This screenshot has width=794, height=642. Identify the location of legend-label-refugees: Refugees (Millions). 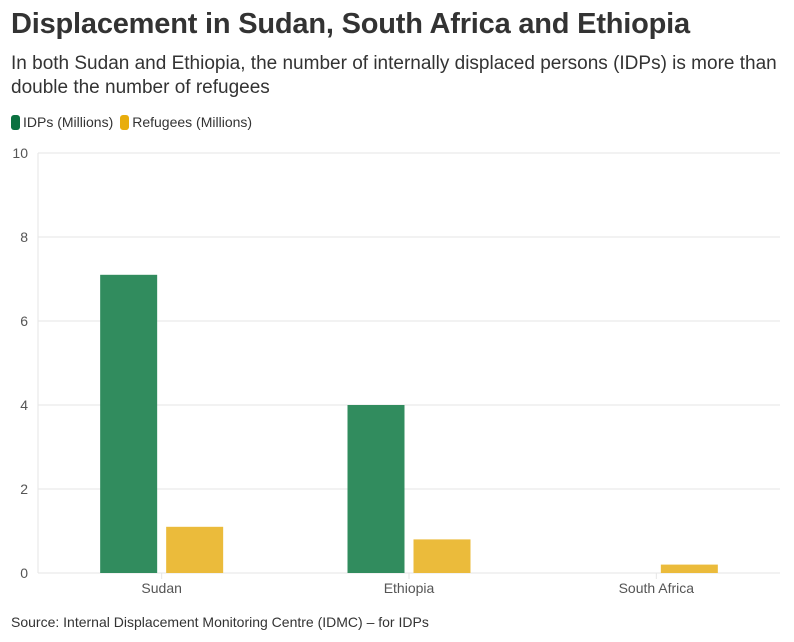
(192, 122).